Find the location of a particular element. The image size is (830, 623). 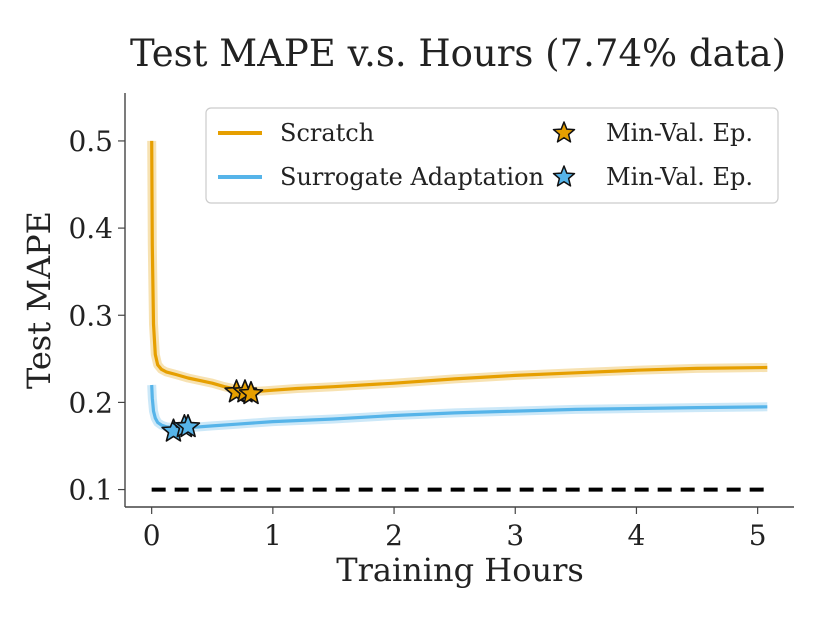

markers-layer is located at coordinates (212, 410).